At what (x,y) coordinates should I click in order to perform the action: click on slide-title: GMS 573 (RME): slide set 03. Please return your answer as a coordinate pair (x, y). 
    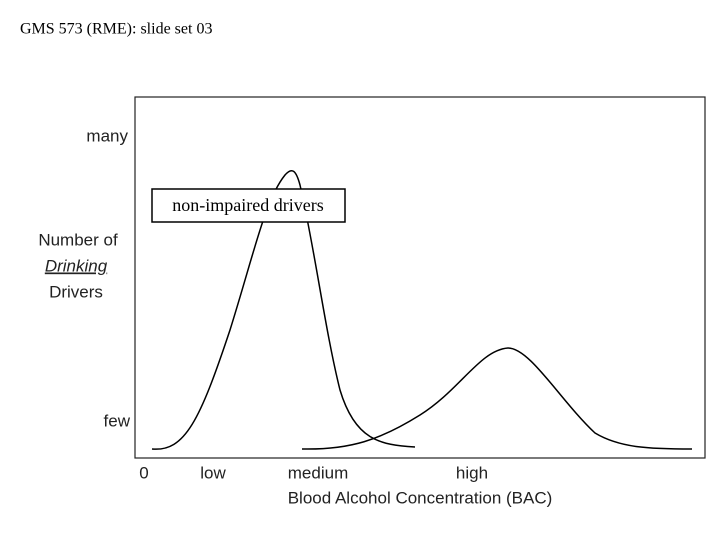
    Looking at the image, I should click on (116, 29).